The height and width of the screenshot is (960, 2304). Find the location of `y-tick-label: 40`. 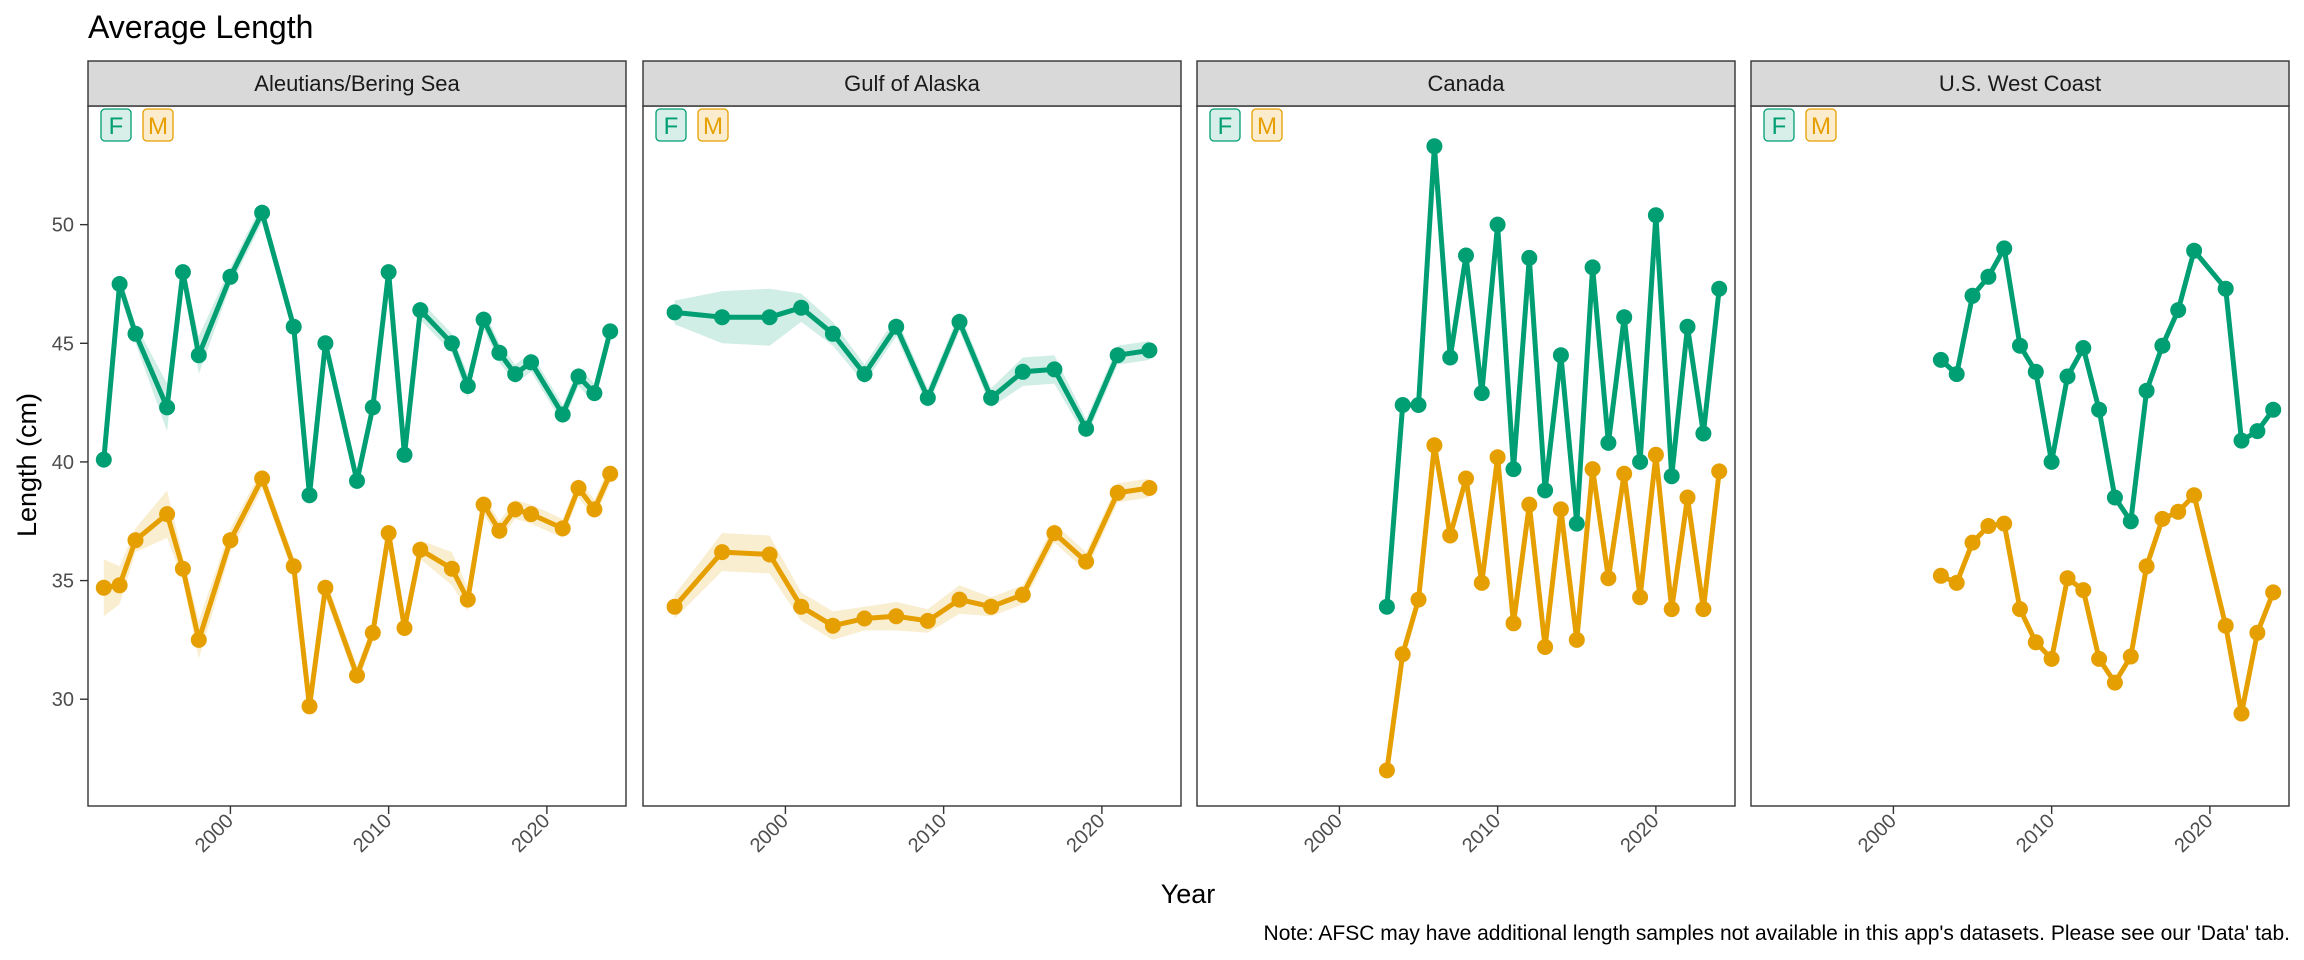

y-tick-label: 40 is located at coordinates (63, 463).